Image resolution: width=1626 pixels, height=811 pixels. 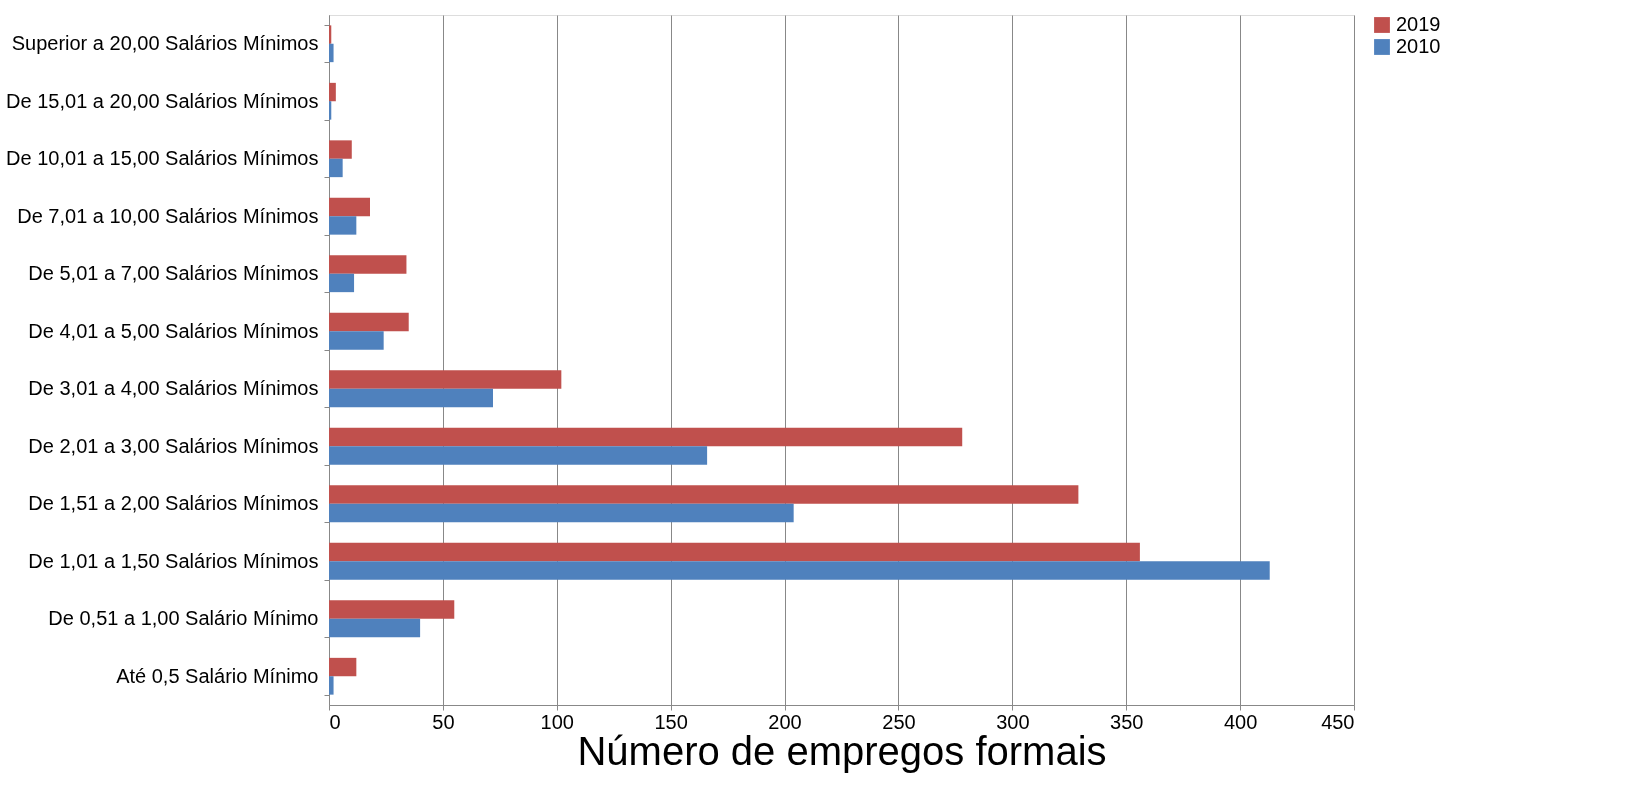 What do you see at coordinates (1418, 46) in the screenshot?
I see `legend-label: 2010` at bounding box center [1418, 46].